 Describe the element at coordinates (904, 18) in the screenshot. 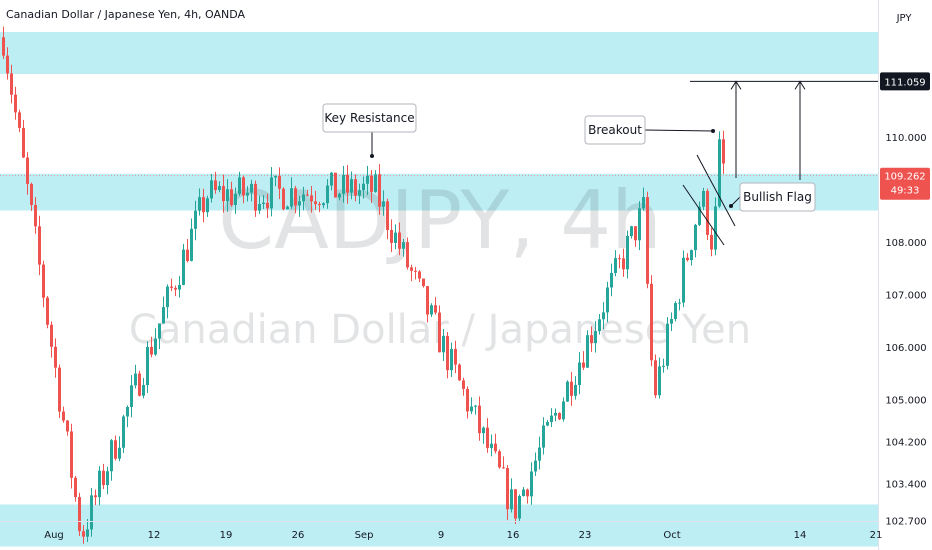

I see `currency-label: JPY` at that location.